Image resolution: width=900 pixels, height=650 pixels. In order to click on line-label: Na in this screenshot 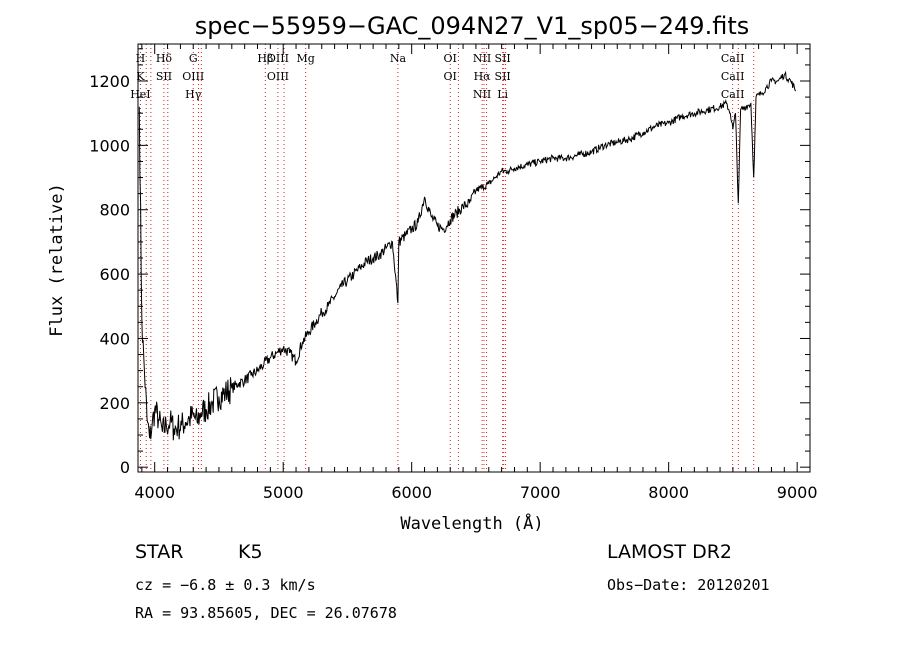, I will do `click(398, 58)`.